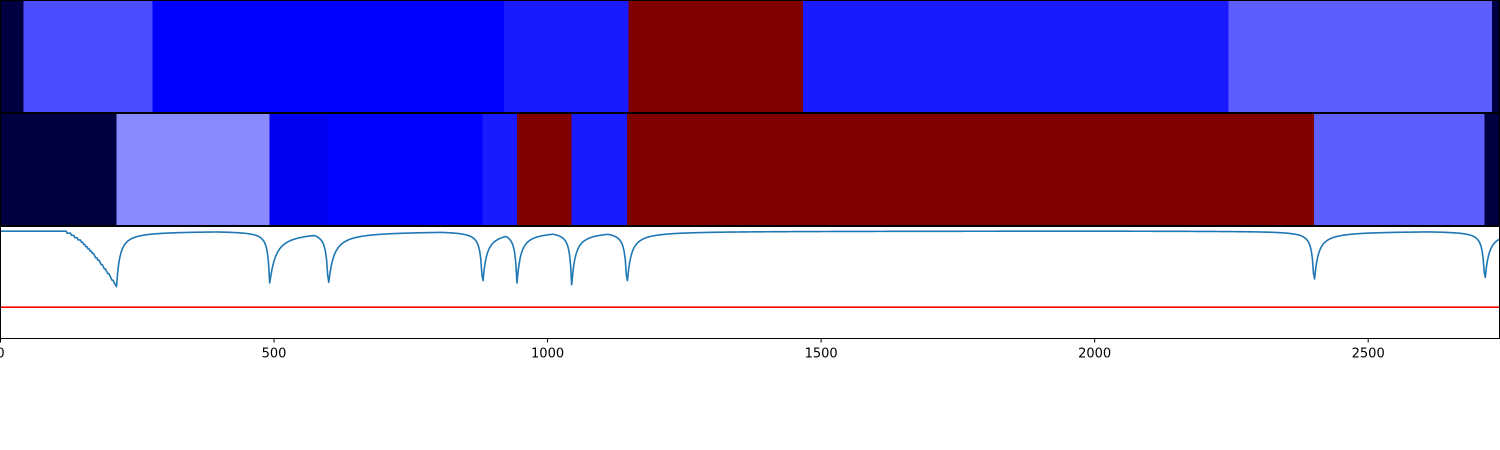 The height and width of the screenshot is (450, 1500). What do you see at coordinates (821, 354) in the screenshot?
I see `x-tick-label: 1500` at bounding box center [821, 354].